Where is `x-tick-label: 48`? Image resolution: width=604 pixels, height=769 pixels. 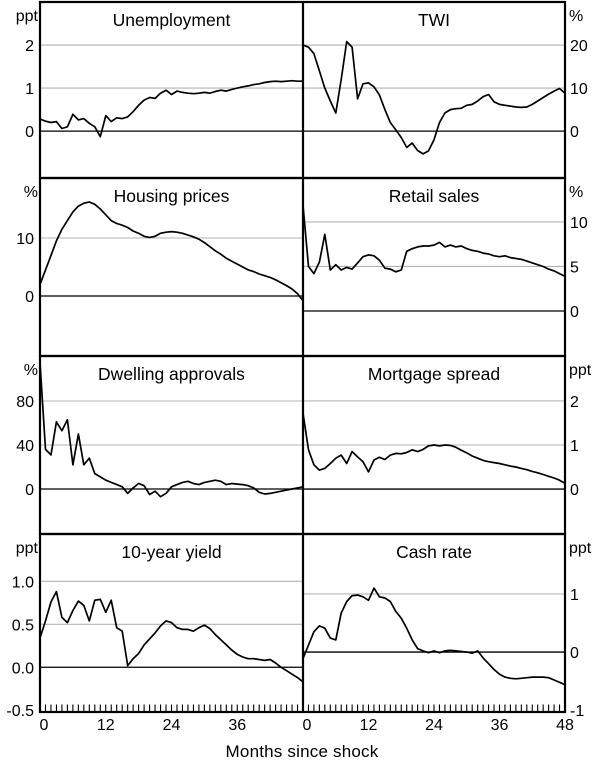
x-tick-label: 48 is located at coordinates (565, 725).